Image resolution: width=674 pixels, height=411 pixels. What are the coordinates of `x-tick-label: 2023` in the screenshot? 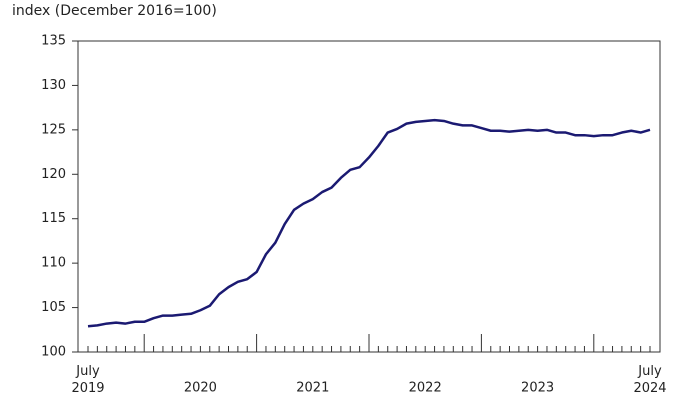 It's located at (537, 388).